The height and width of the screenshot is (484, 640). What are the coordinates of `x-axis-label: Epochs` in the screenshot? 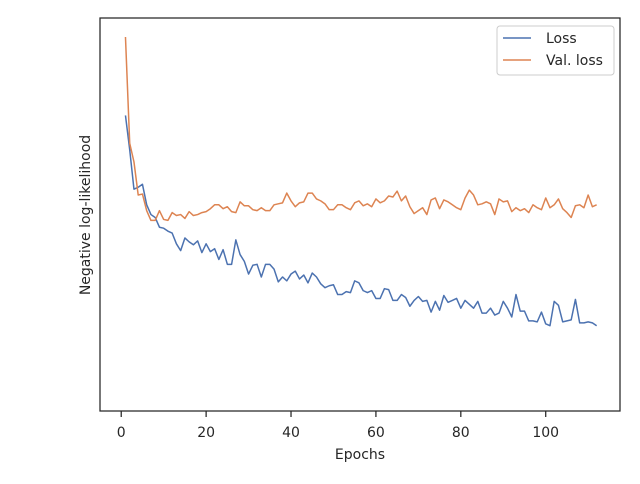 It's located at (360, 455).